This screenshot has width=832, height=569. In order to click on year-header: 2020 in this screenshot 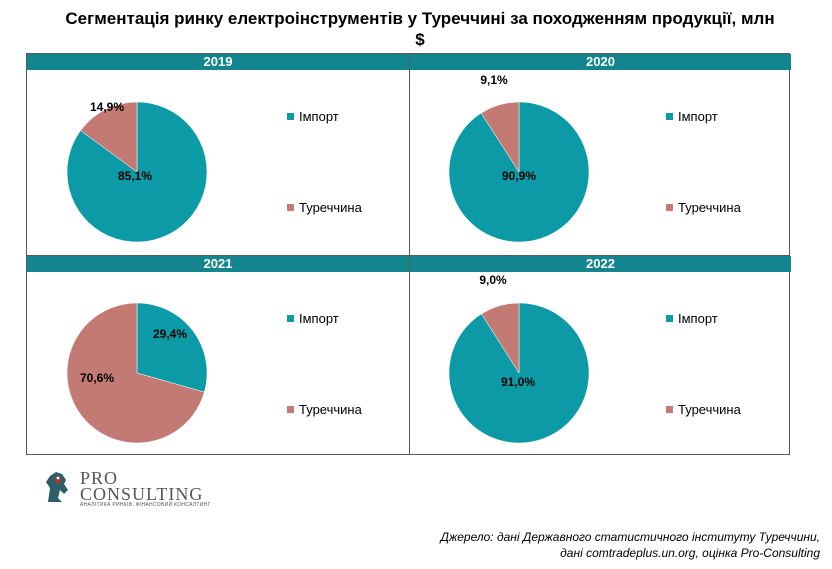, I will do `click(600, 62)`.